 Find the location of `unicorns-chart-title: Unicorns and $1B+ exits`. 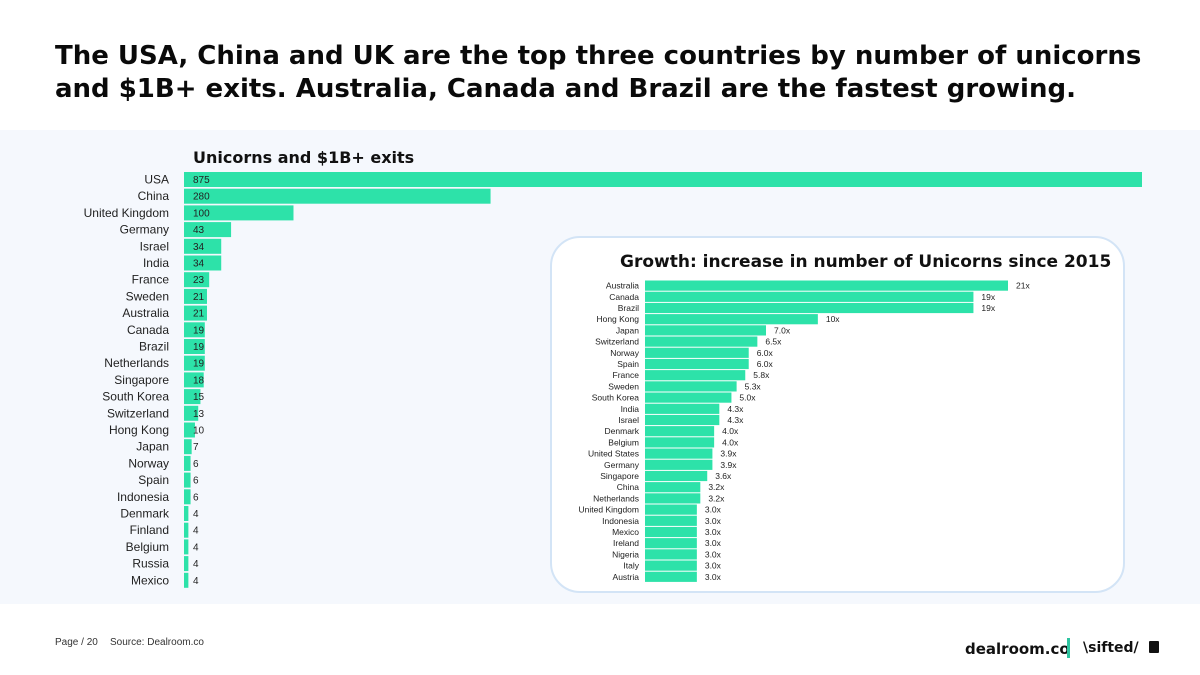

unicorns-chart-title: Unicorns and $1B+ exits is located at coordinates (304, 157).